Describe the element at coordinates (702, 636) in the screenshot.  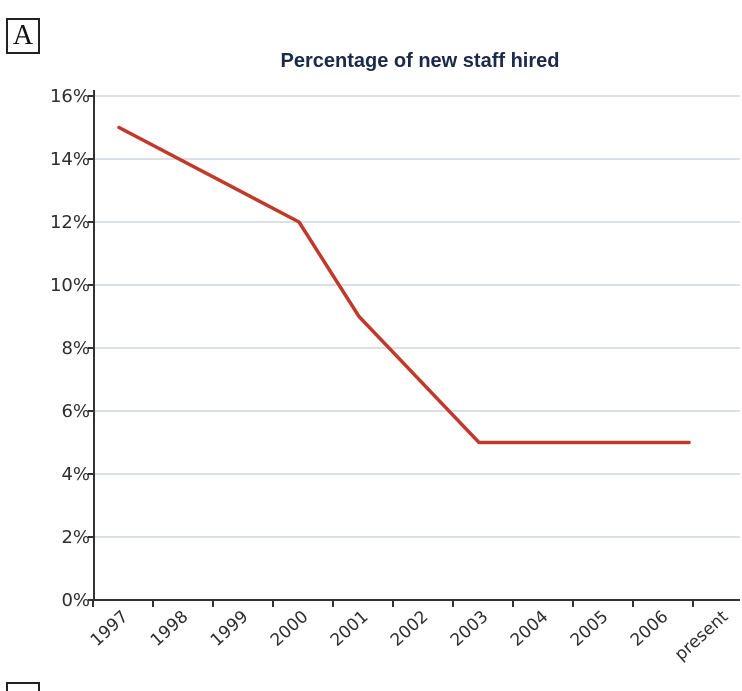
I see `x-tick-label: present` at that location.